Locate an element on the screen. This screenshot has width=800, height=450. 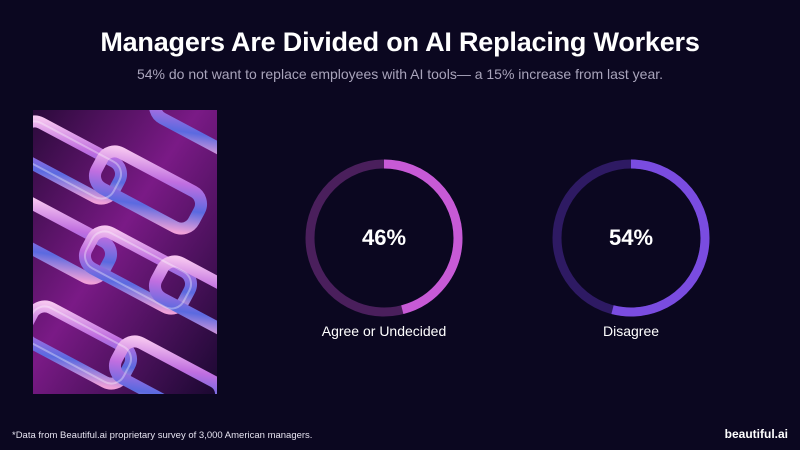
donut-arc-agree is located at coordinates (384, 238).